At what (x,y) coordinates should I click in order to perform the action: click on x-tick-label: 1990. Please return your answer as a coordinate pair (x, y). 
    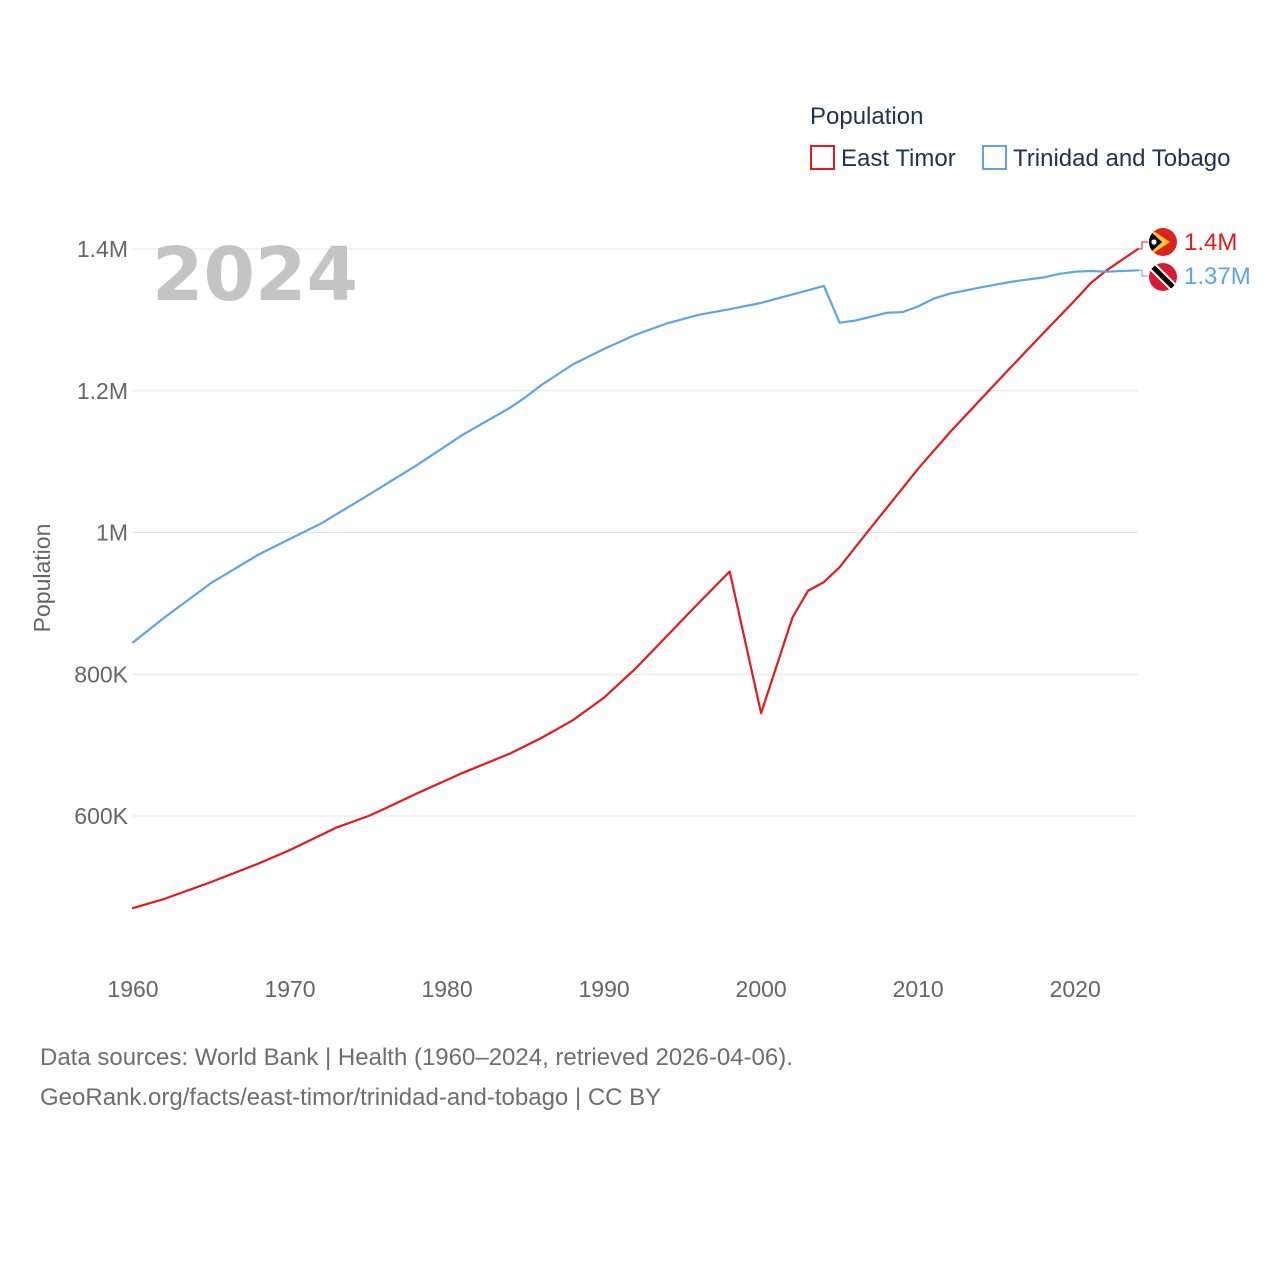
    Looking at the image, I should click on (604, 989).